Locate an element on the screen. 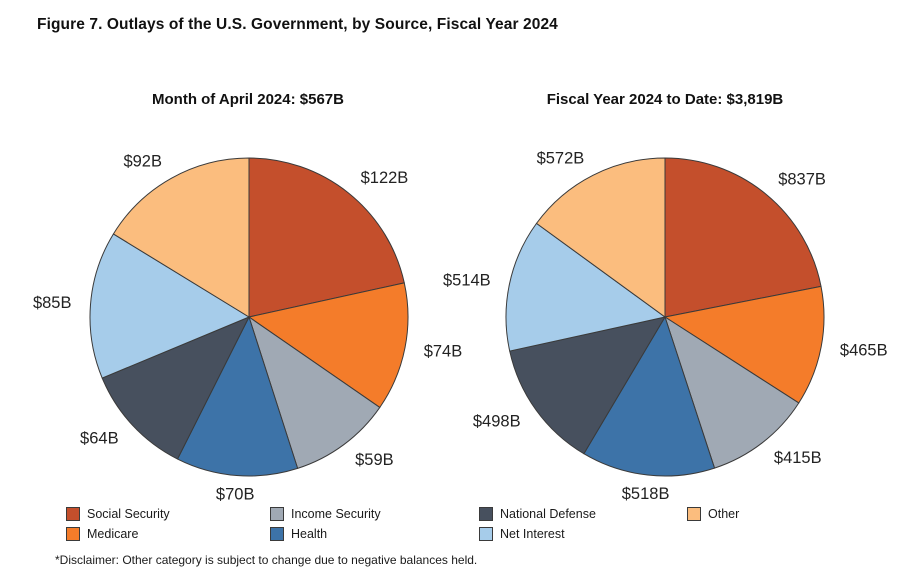 The width and height of the screenshot is (900, 577). slice-value-label: $92B is located at coordinates (142, 162).